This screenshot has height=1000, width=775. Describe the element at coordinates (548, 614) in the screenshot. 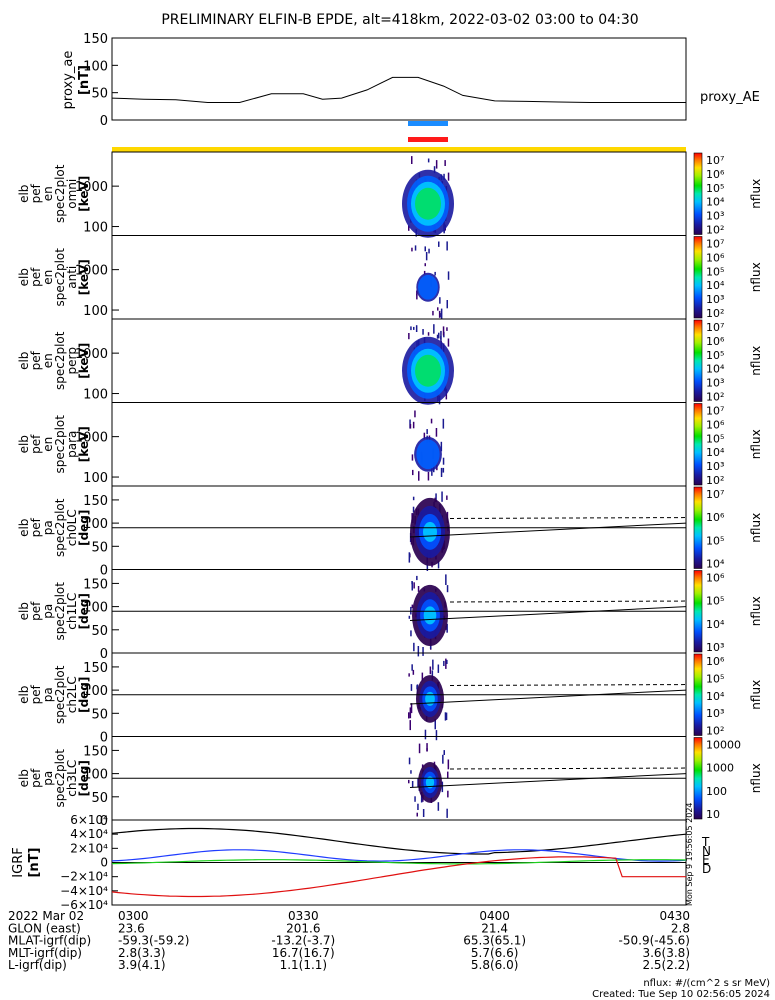

I see `loss-cone-line` at that location.